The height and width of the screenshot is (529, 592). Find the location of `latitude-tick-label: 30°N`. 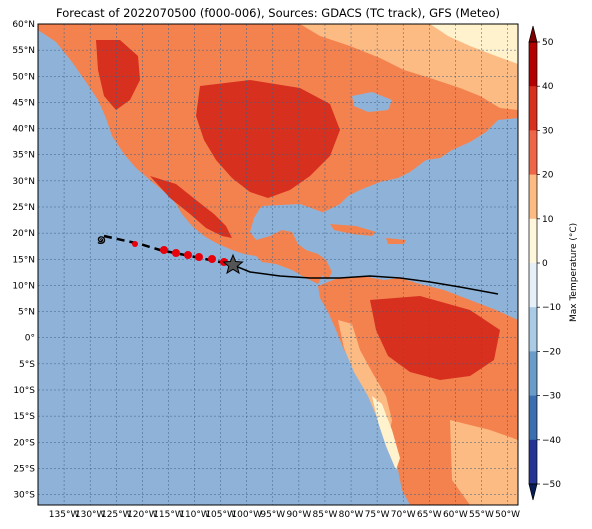

latitude-tick-label: 30°N is located at coordinates (23, 182).